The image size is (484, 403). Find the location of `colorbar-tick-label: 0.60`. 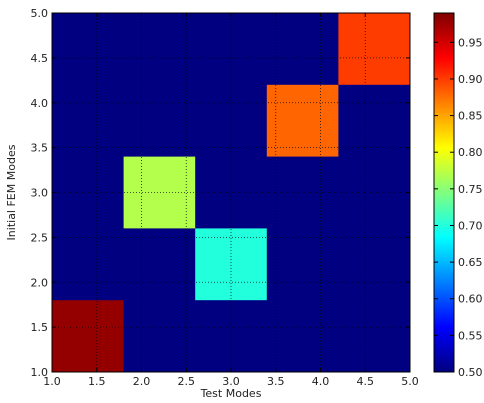

colorbar-tick-label: 0.60 is located at coordinates (470, 299).